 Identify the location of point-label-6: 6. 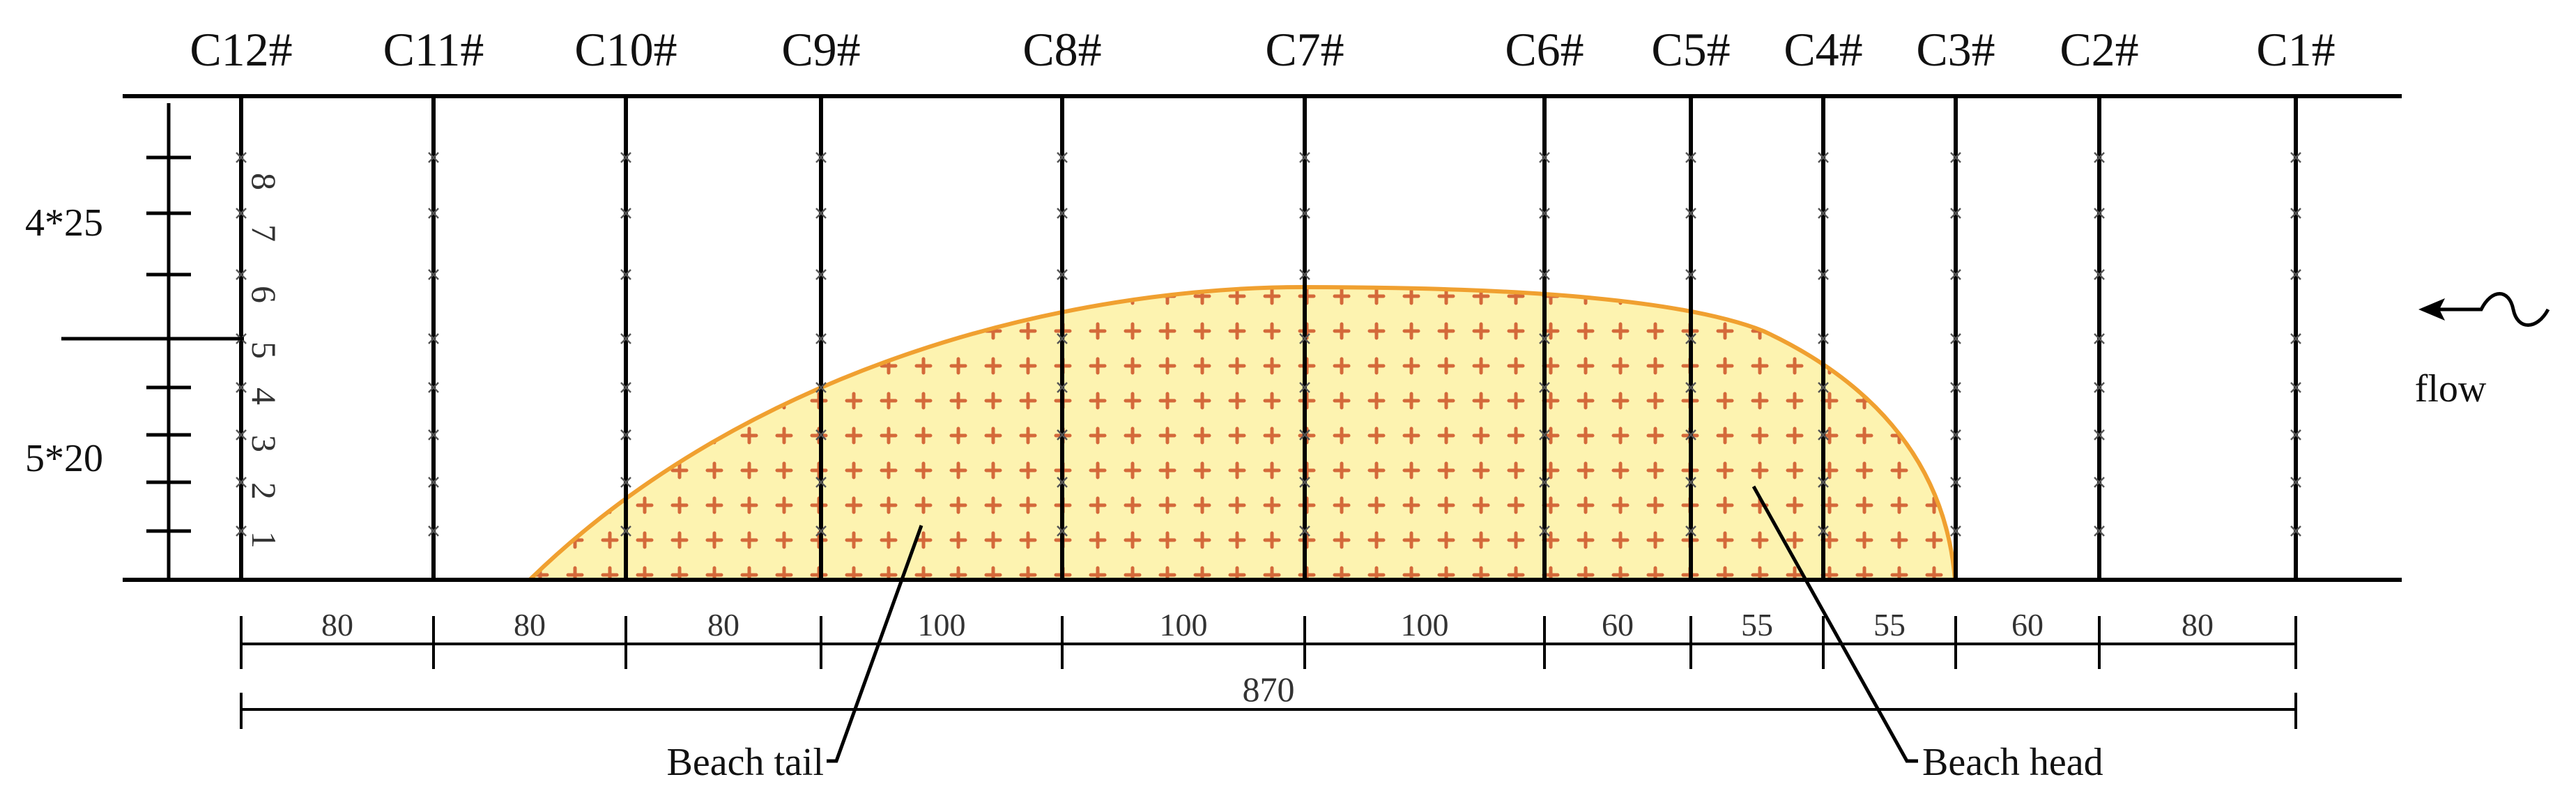
(264, 294).